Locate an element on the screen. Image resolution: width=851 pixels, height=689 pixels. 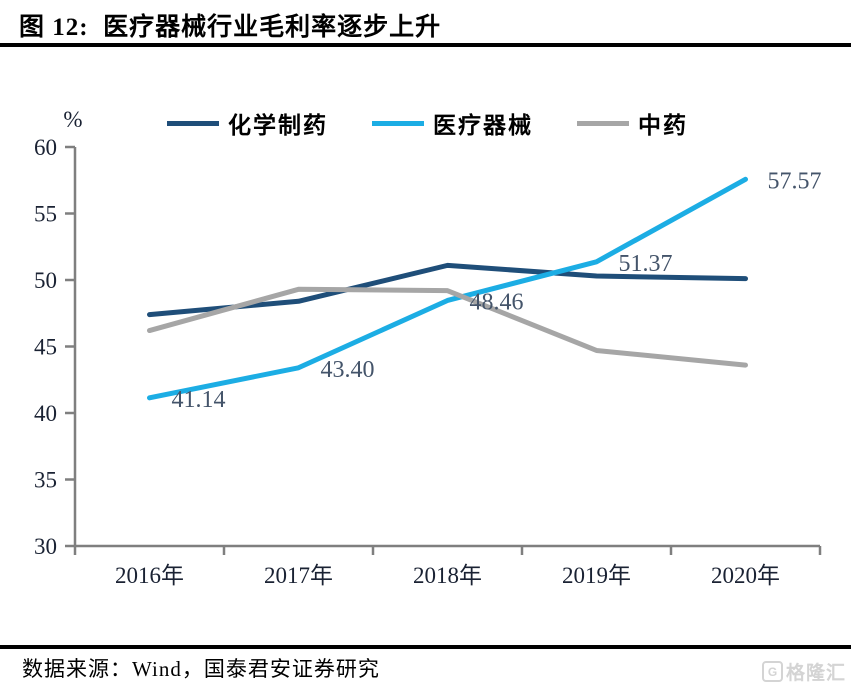
chart-legend: 化学制药 医疗器械 中药 is located at coordinates (427, 123).